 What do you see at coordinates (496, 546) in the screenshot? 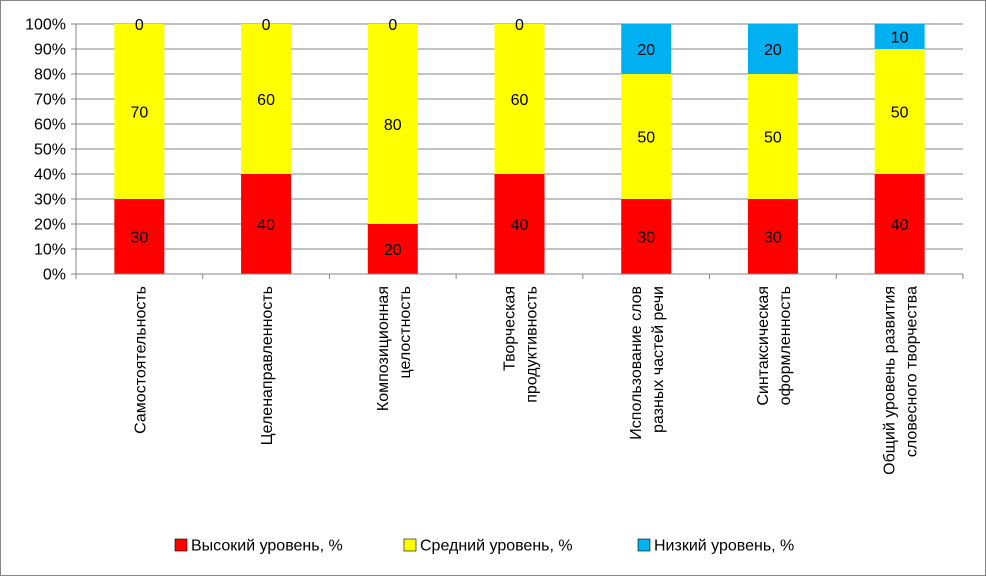
I see `legend-label: Средний уровень, %` at bounding box center [496, 546].